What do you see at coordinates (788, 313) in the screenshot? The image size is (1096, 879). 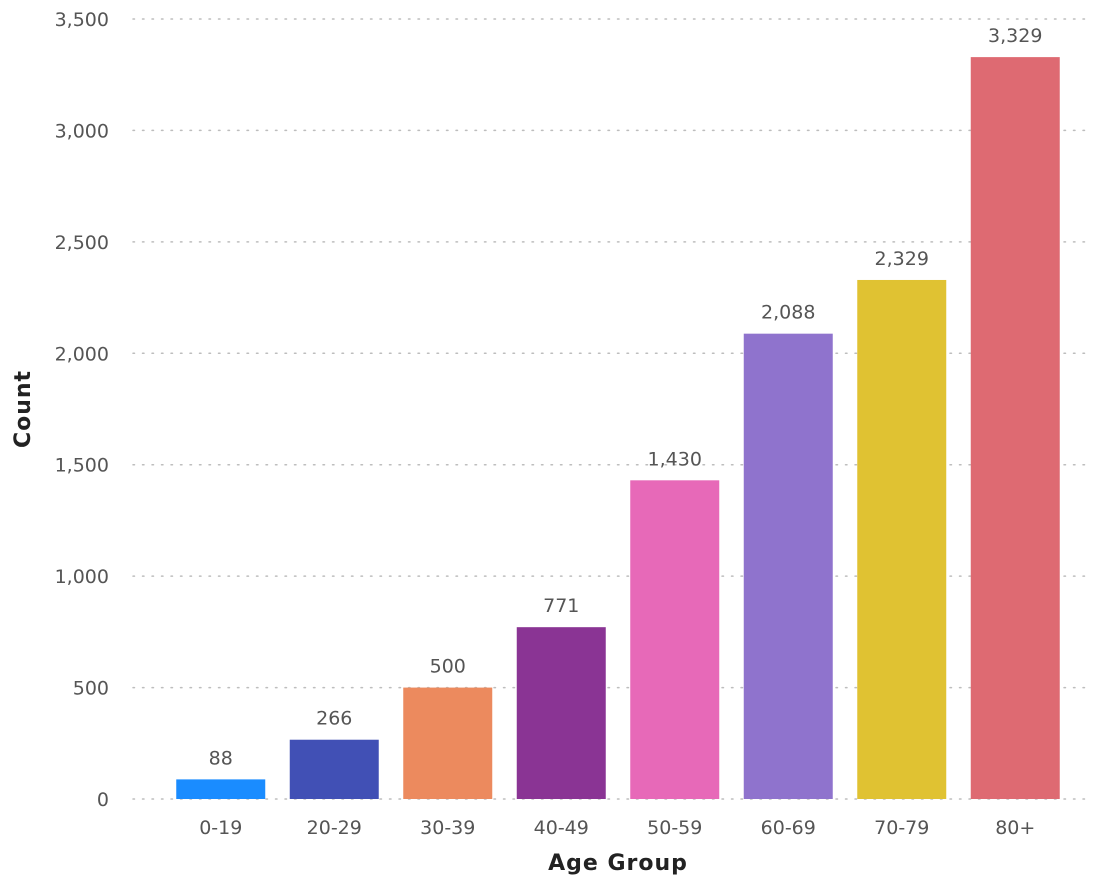 I see `data-label: 2,088` at bounding box center [788, 313].